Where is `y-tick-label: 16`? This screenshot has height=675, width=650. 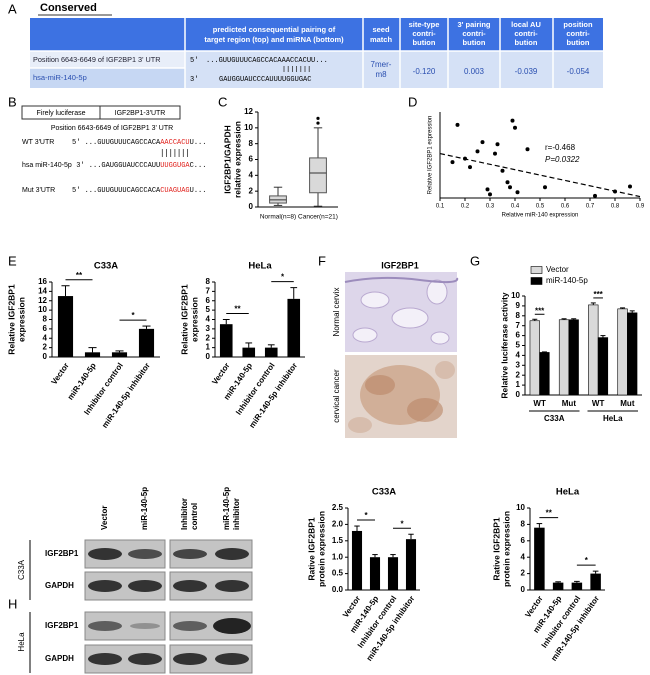
y-tick-label: 16 is located at coordinates (42, 281).